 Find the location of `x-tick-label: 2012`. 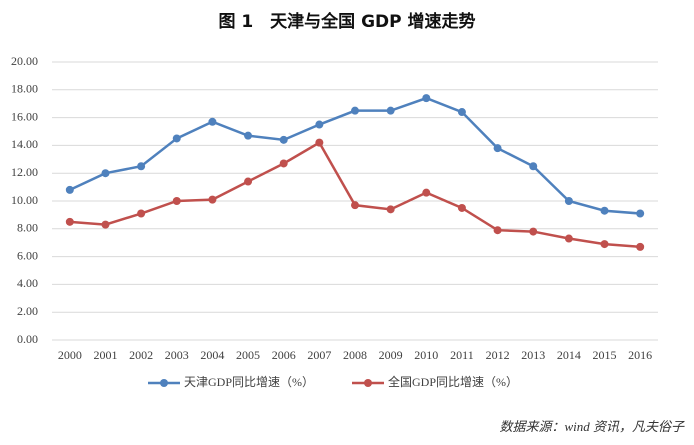

x-tick-label: 2012 is located at coordinates (498, 355).